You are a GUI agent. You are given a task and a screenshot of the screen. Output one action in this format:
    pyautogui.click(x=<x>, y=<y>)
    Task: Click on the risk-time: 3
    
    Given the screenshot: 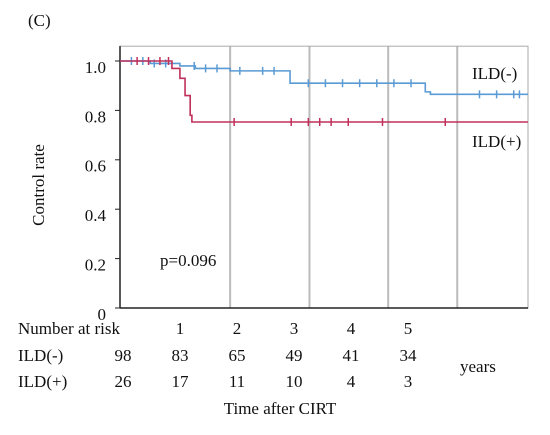 What is the action you would take?
    pyautogui.click(x=294, y=328)
    